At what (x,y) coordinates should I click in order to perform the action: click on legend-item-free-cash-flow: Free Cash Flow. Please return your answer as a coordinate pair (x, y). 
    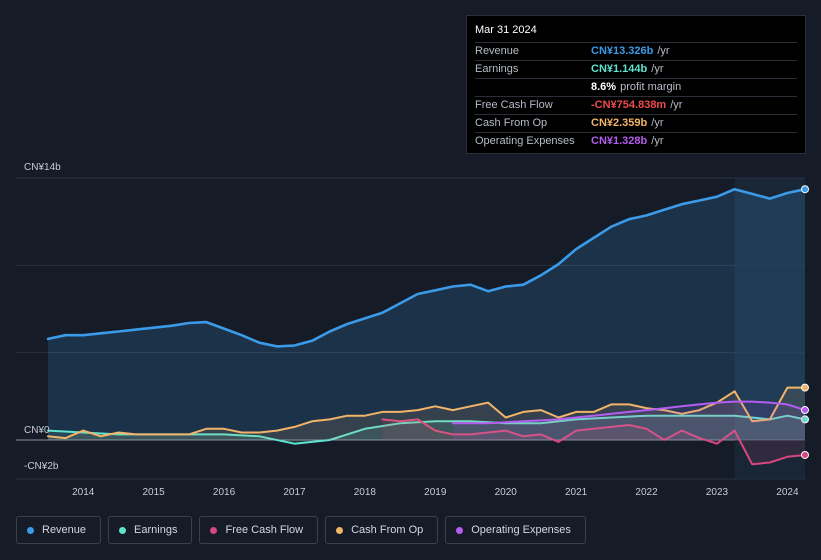
    Looking at the image, I should click on (259, 530).